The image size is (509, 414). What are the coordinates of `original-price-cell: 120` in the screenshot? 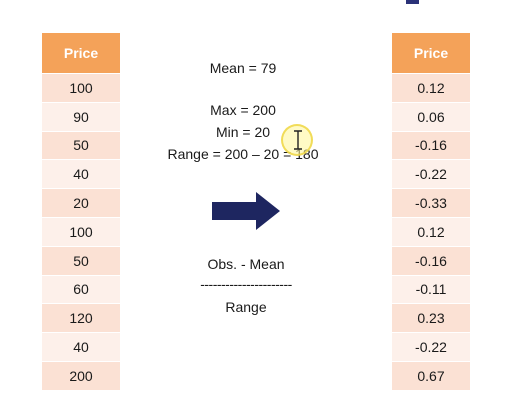 It's located at (81, 318).